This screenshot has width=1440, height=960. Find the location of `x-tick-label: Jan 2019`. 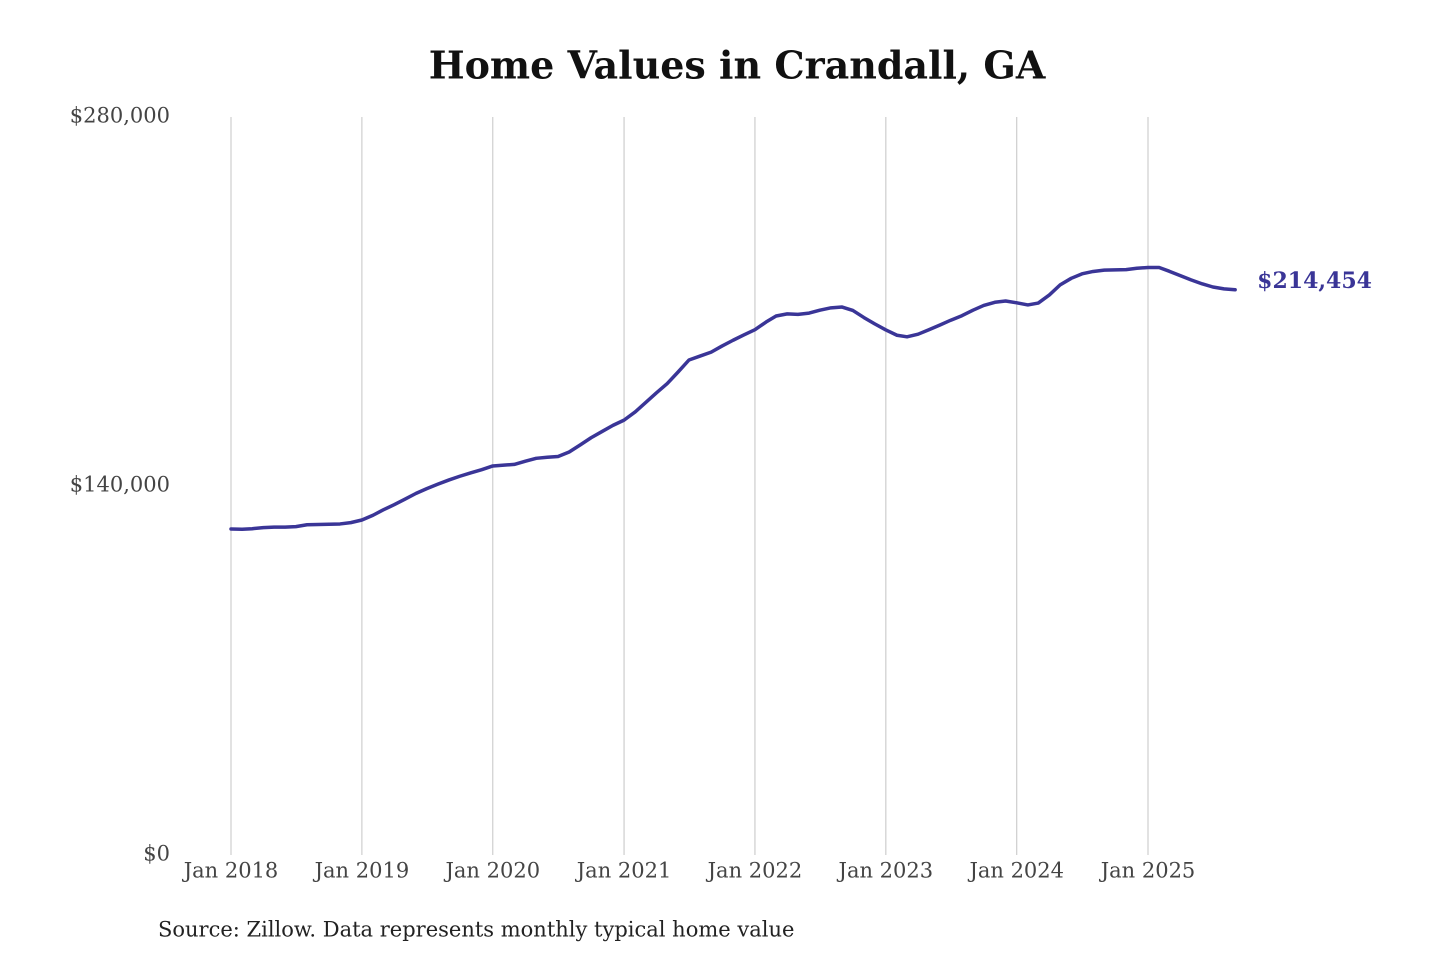

x-tick-label: Jan 2019 is located at coordinates (361, 871).